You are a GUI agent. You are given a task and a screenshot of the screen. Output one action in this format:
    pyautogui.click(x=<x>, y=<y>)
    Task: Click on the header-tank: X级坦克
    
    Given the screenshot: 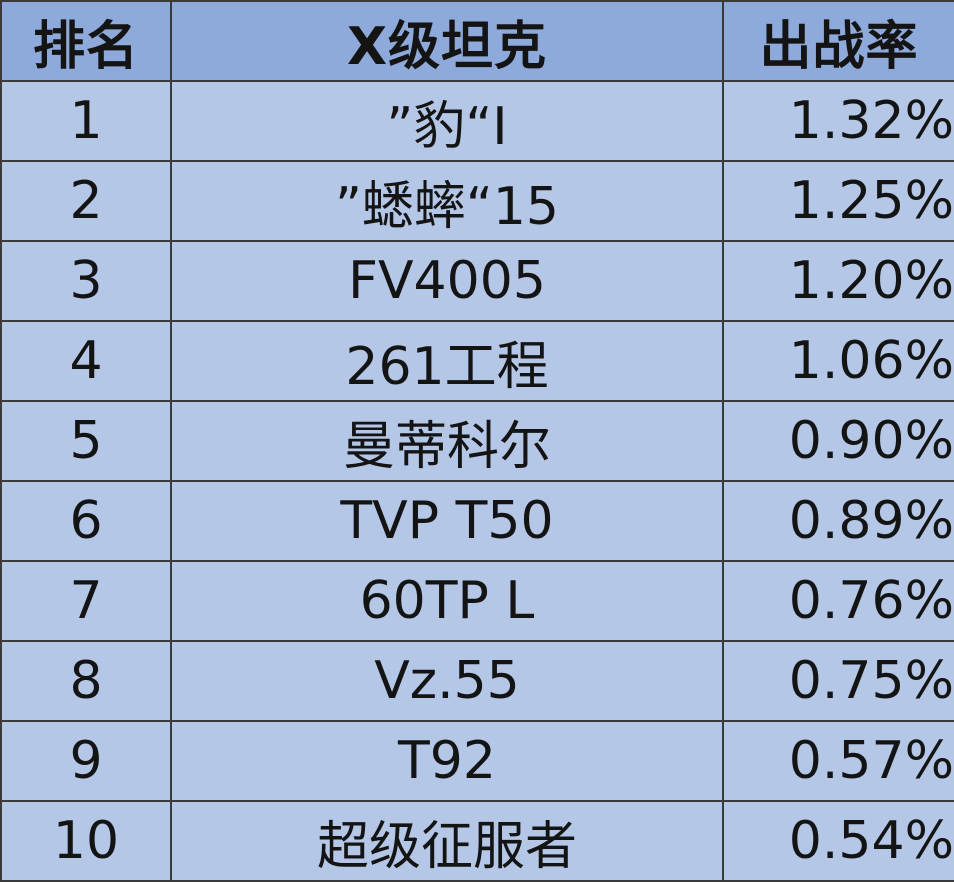 What is the action you would take?
    pyautogui.click(x=447, y=41)
    